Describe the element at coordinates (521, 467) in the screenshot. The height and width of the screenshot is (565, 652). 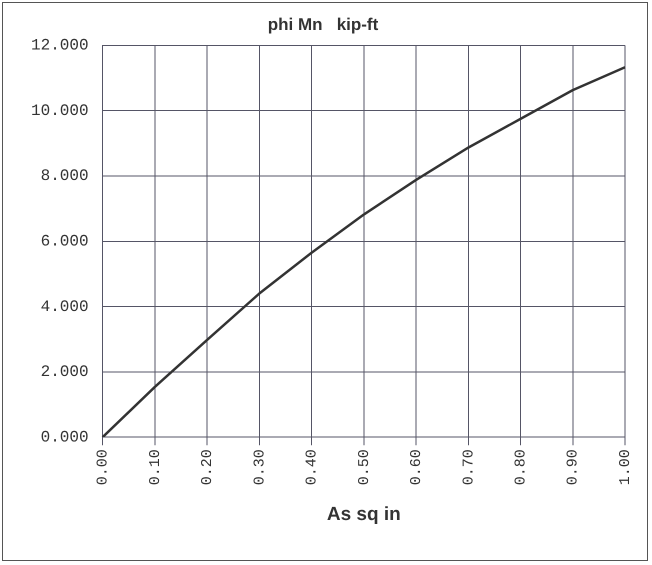
I see `x-tick-label: 0.80` at that location.